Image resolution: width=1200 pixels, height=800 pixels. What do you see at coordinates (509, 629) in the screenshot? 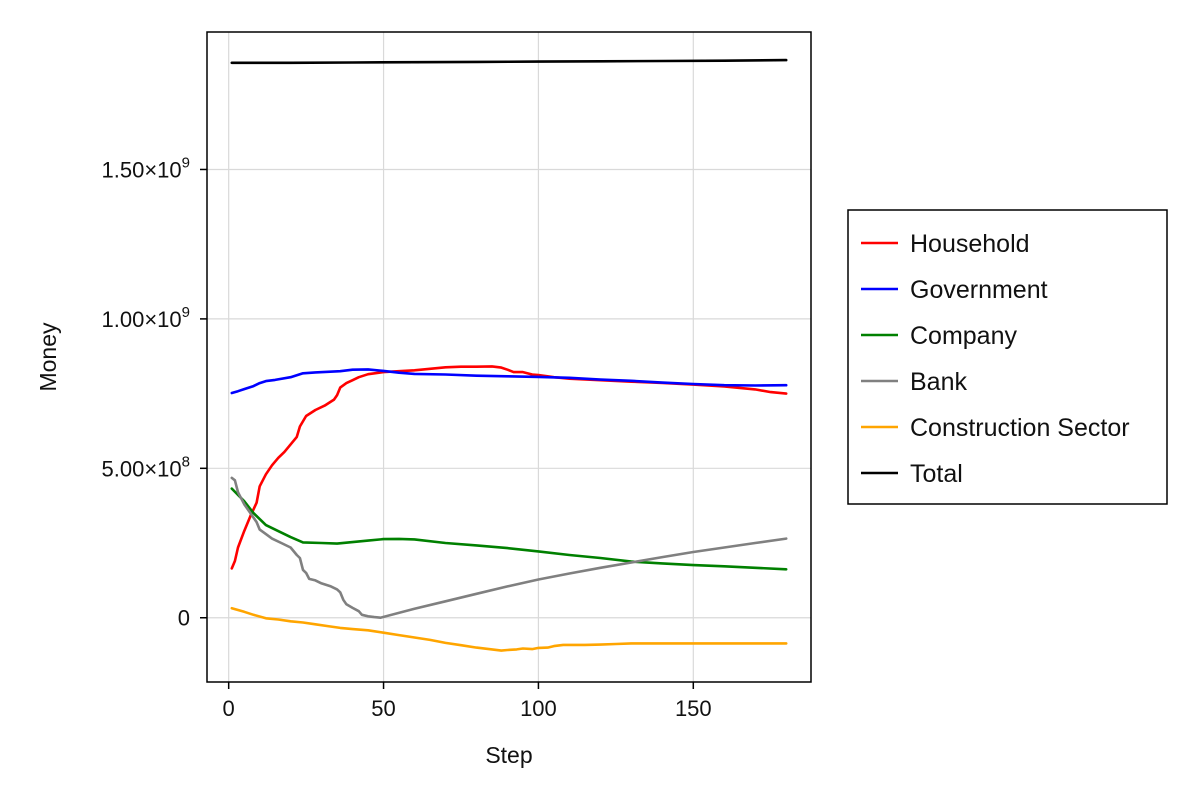
I see `series-line-construction-sector` at bounding box center [509, 629].